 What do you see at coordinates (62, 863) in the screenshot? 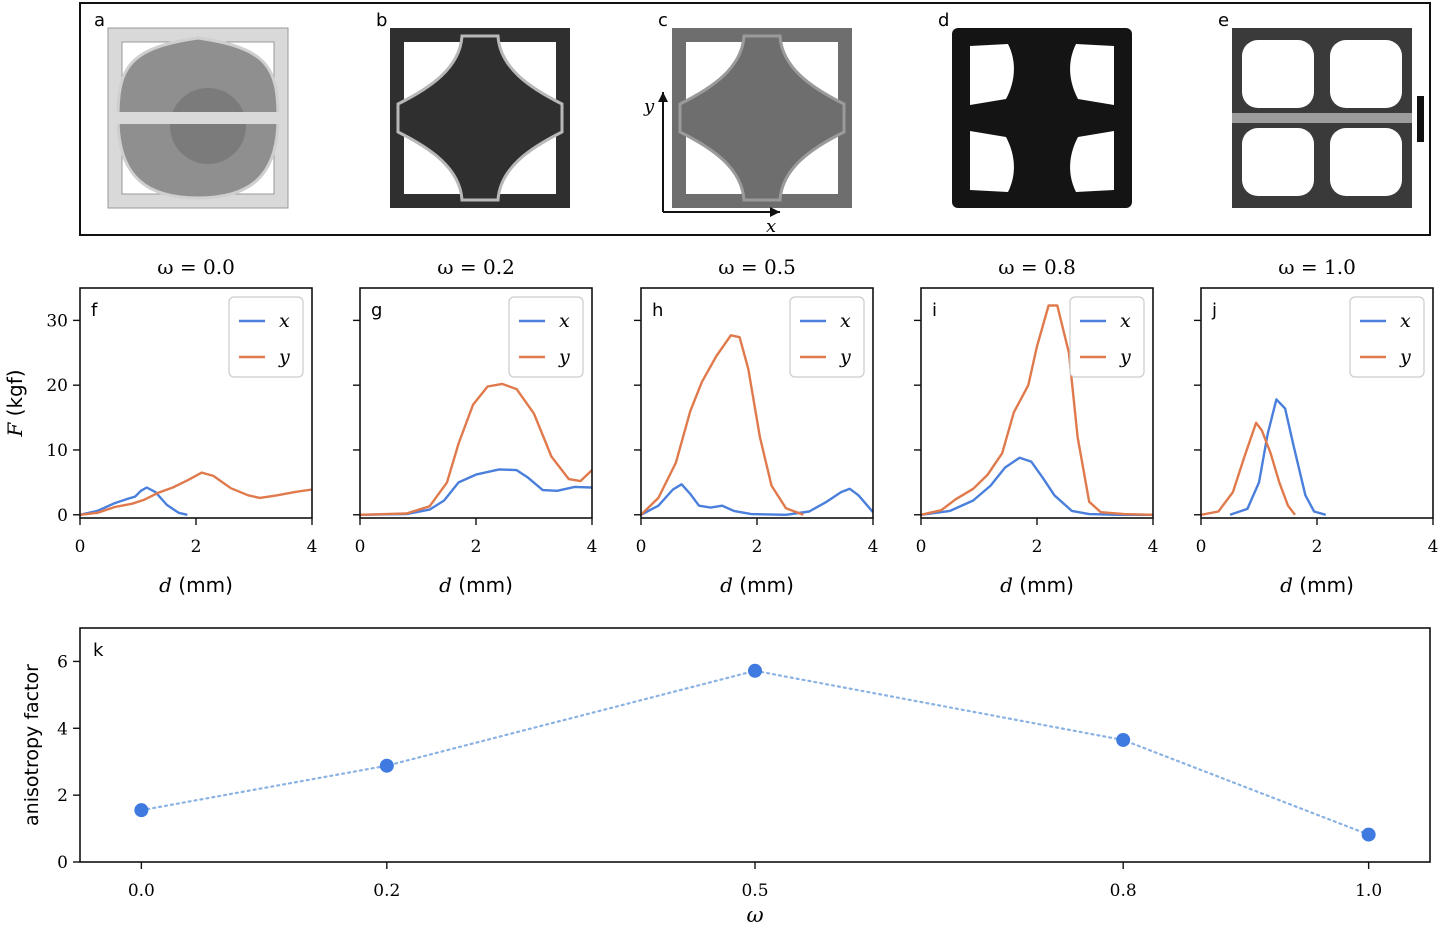
I see `y-tick-label: 0` at bounding box center [62, 863].